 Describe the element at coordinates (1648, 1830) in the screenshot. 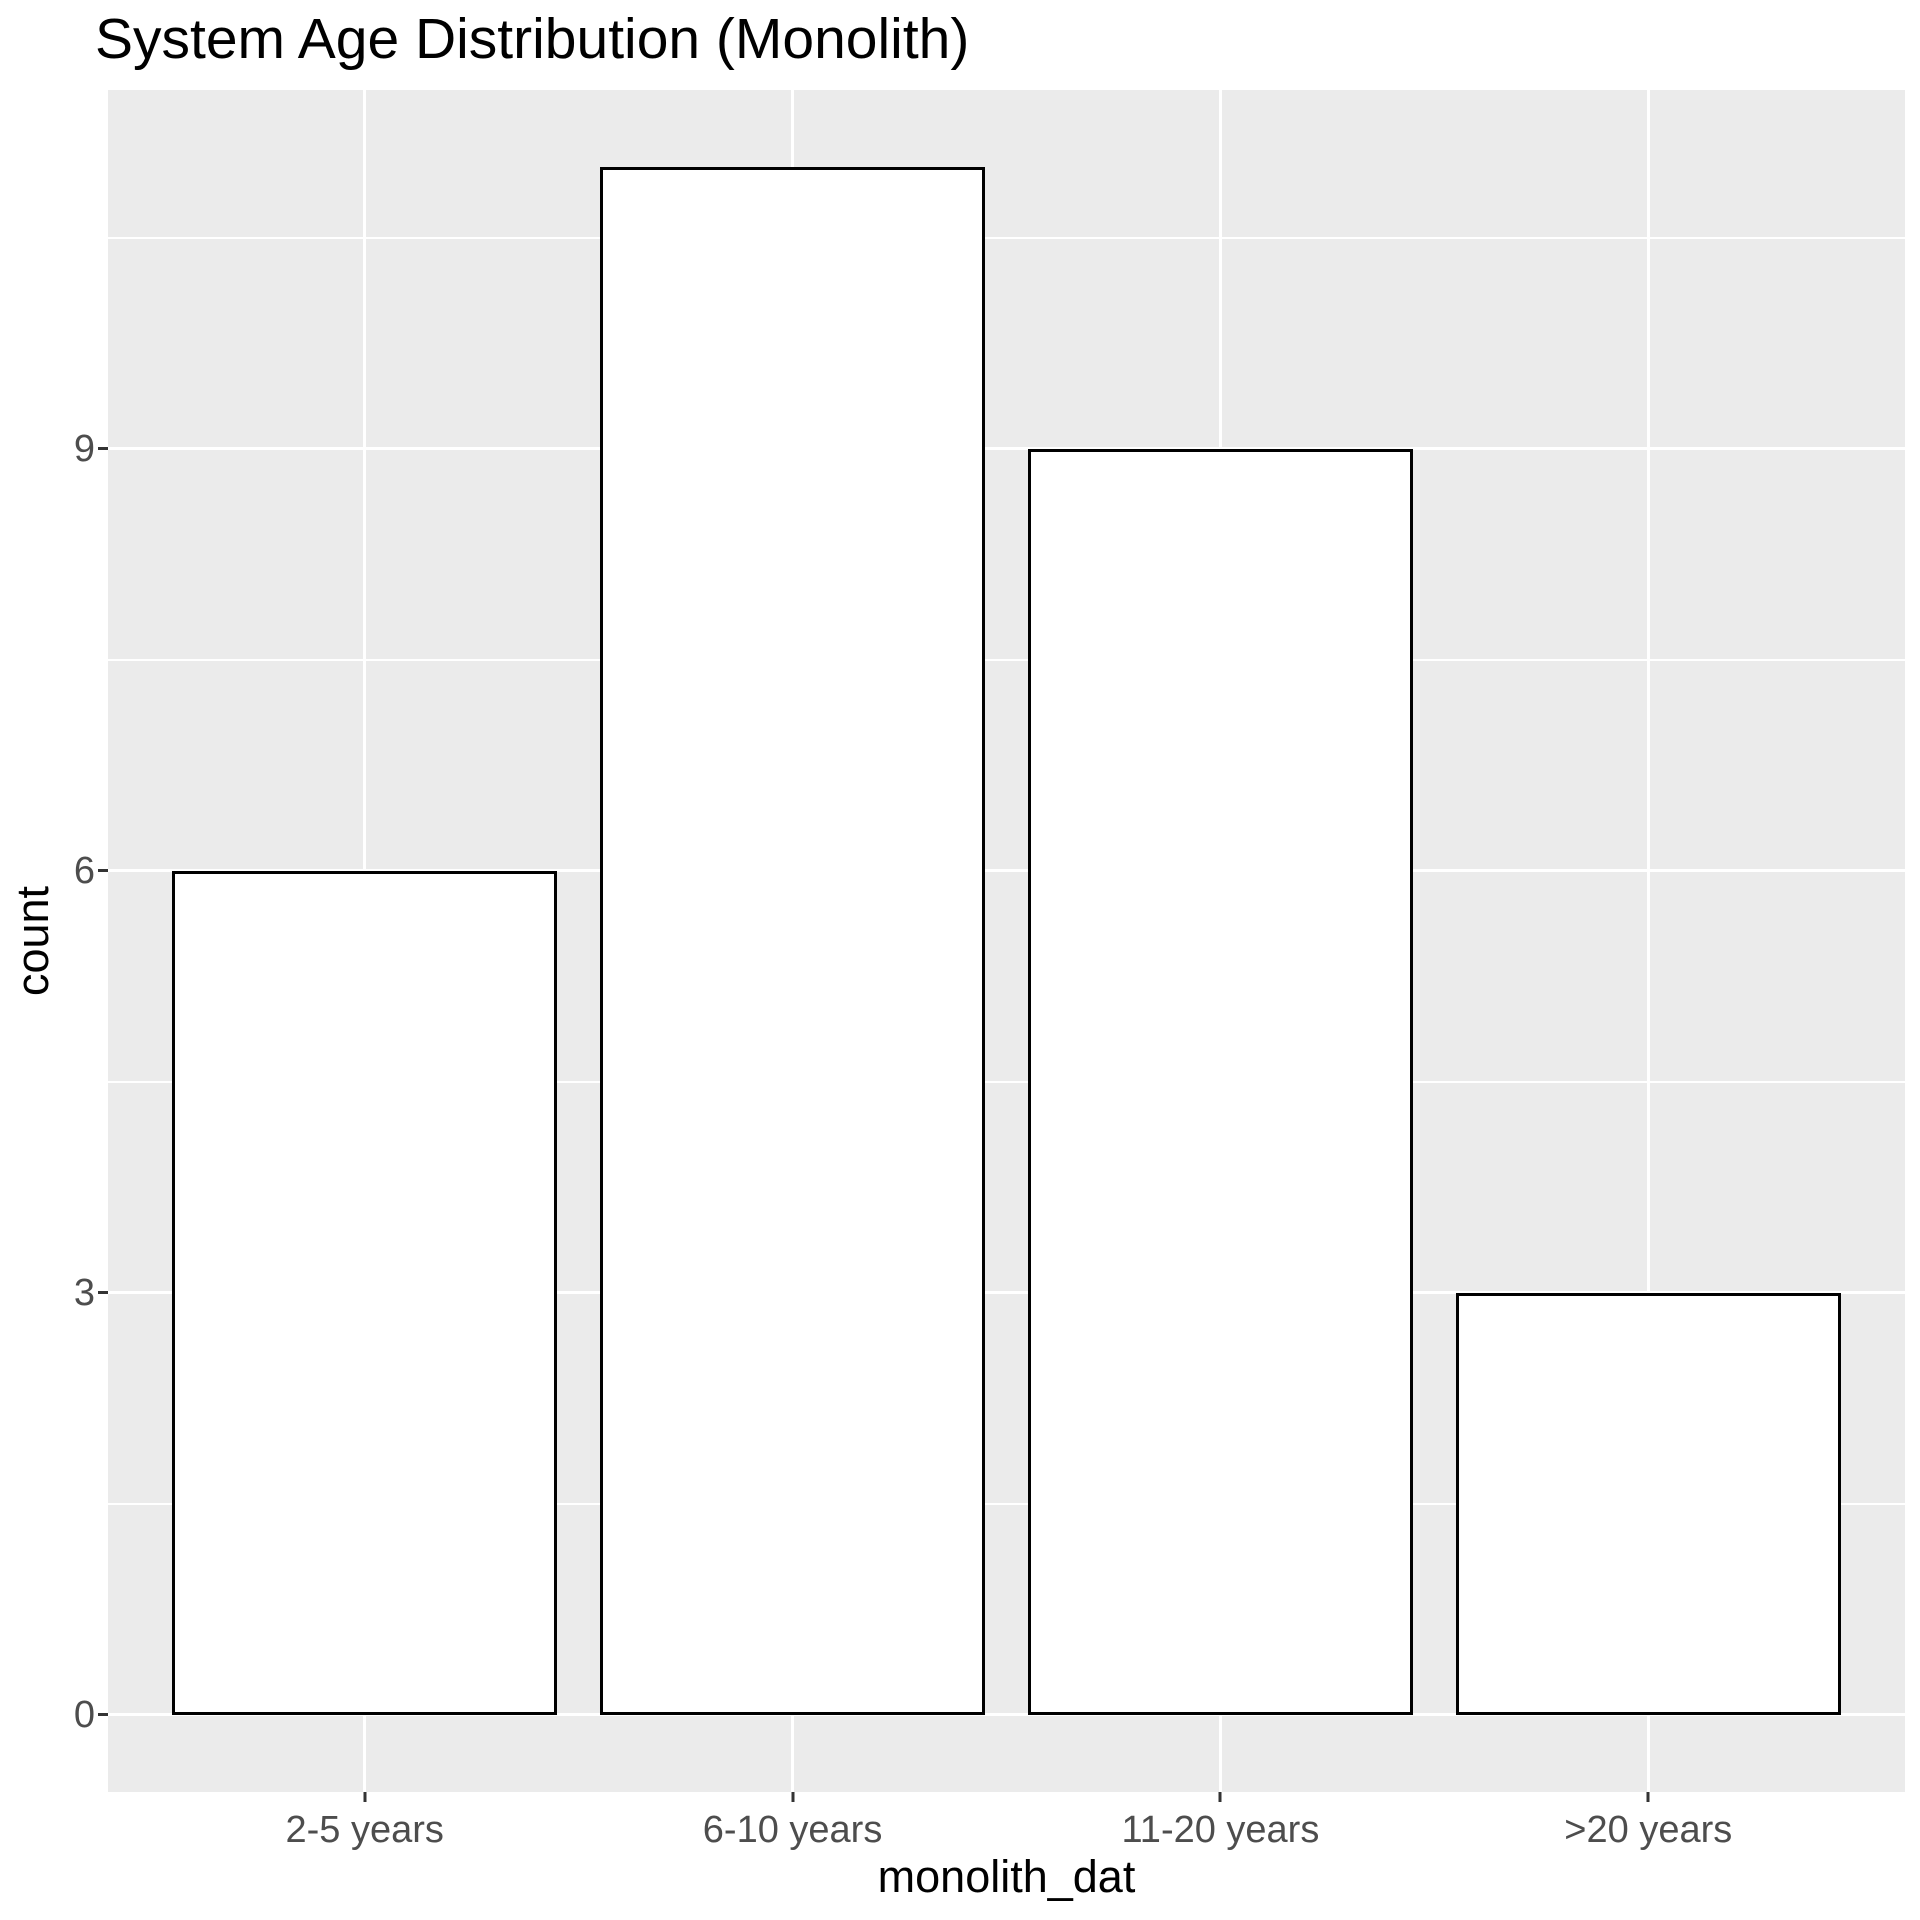

I see `x-tick-label-4: >20 years` at that location.